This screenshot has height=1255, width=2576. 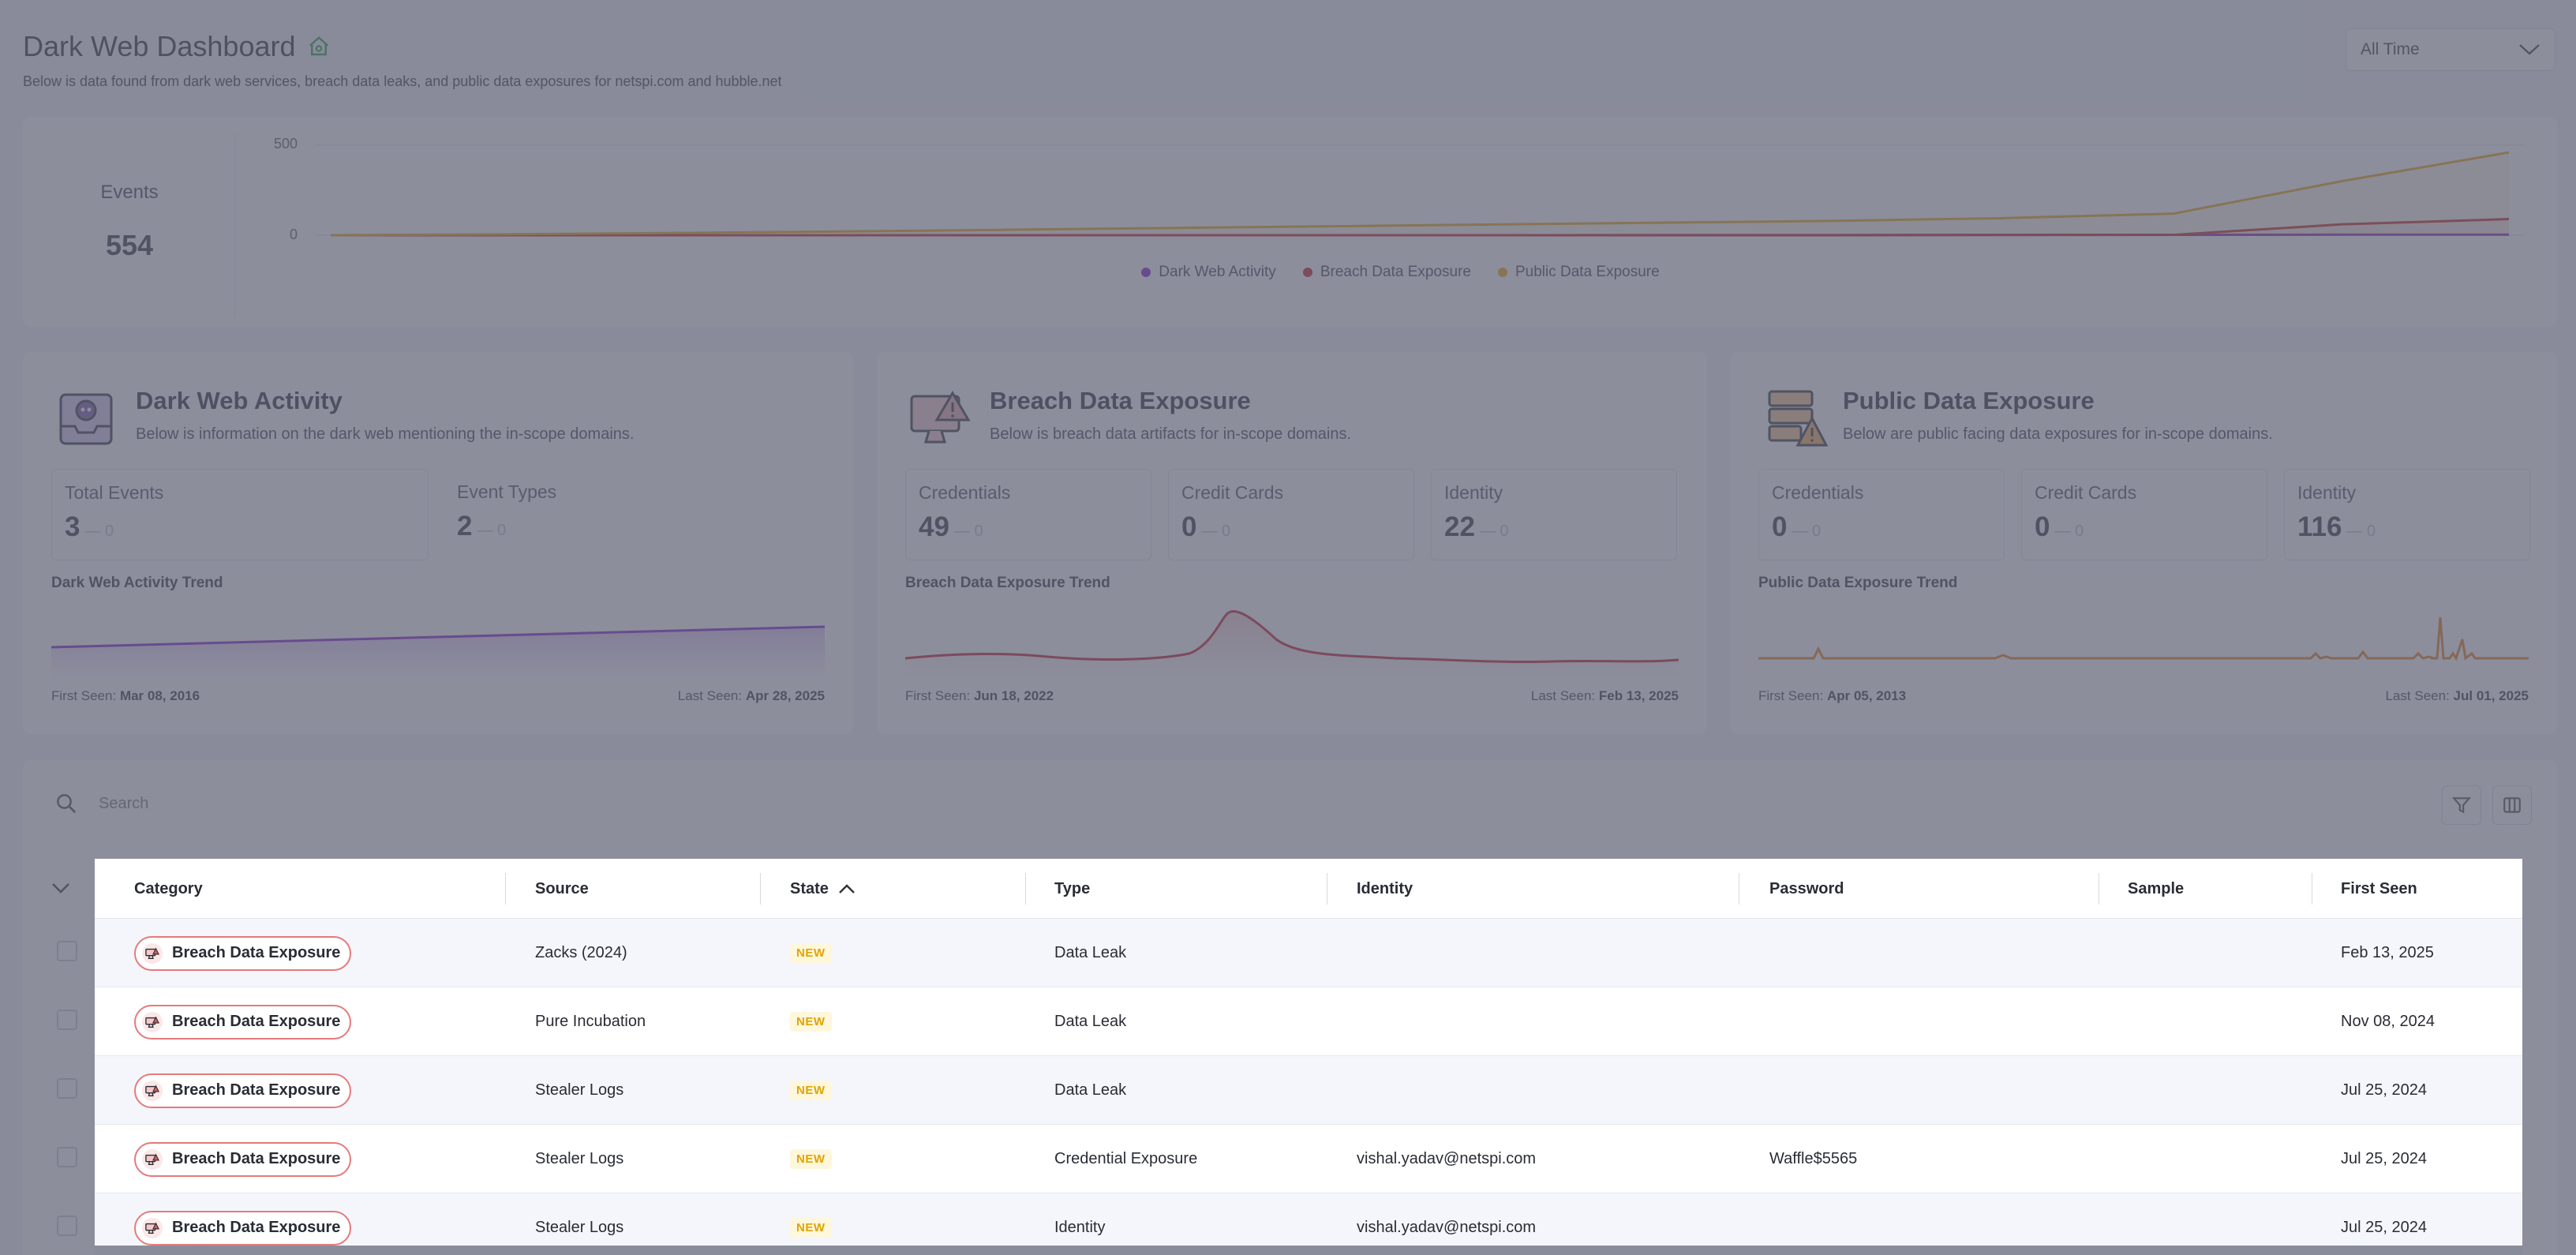 I want to click on filter-button, so click(x=2461, y=805).